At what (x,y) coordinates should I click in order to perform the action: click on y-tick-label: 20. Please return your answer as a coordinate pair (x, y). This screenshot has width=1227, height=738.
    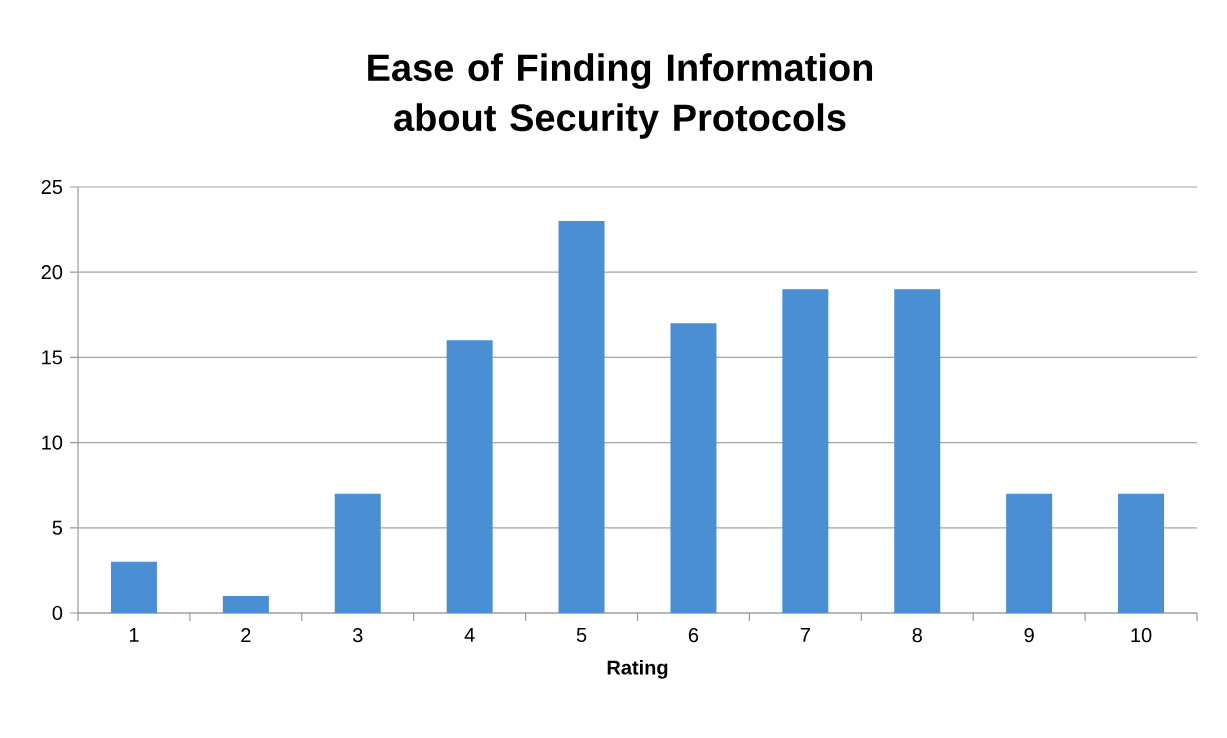
    Looking at the image, I should click on (52, 272).